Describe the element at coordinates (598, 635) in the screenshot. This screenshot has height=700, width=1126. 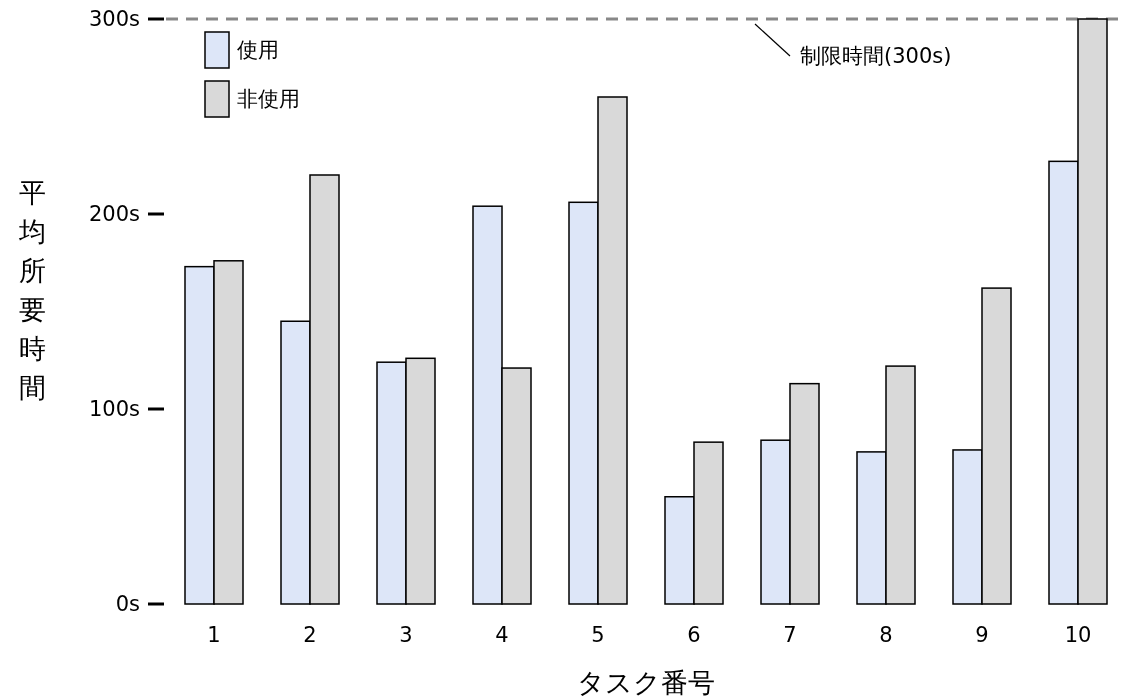
I see `x-tick-label: 5` at that location.